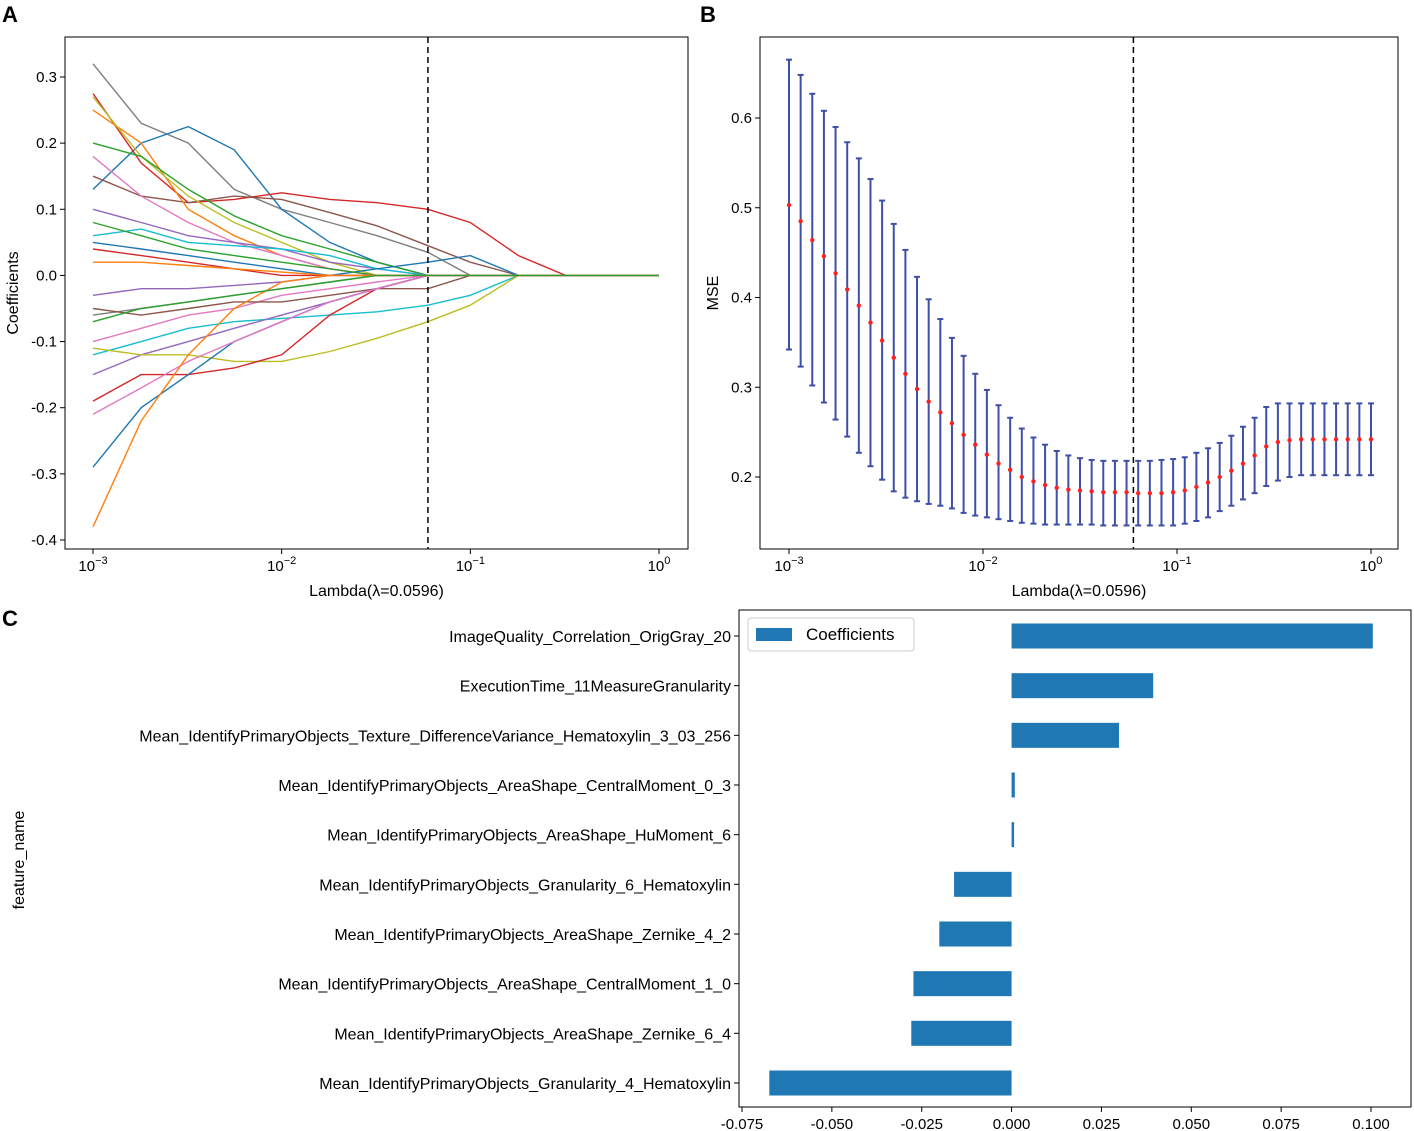 The width and height of the screenshot is (1414, 1131). I want to click on panel-label-b: B, so click(708, 14).